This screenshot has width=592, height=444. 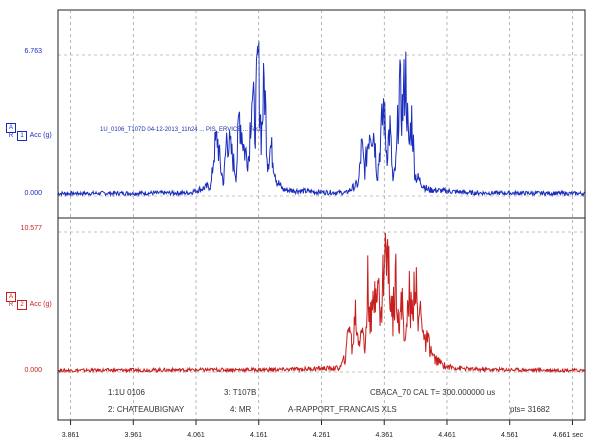 I want to click on info-line2-mid2: A-RAPPORT_FRANCAIS XLS, so click(x=342, y=409).